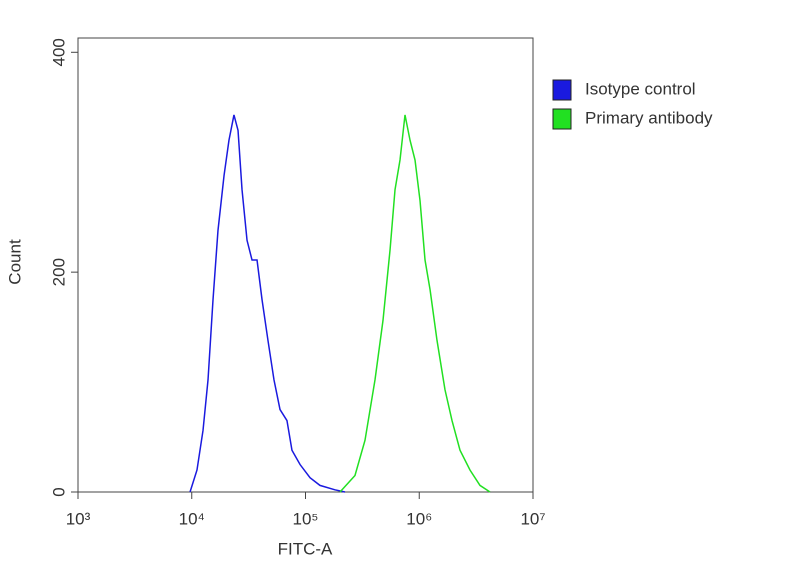 This screenshot has height=565, width=800. I want to click on x-tick-label: 10⁶, so click(419, 518).